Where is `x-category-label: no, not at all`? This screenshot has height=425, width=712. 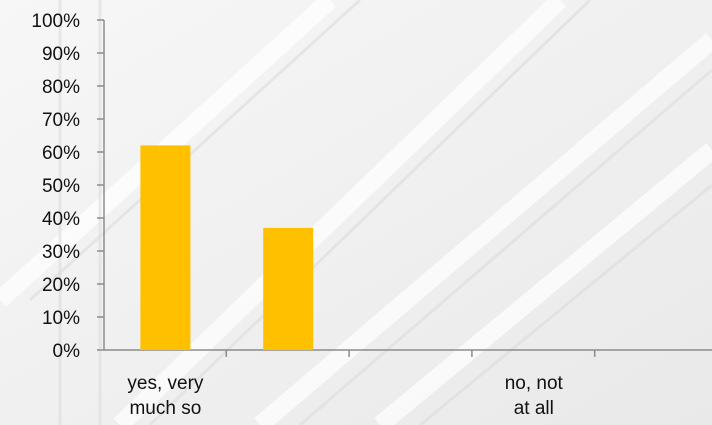
x-category-label: no, not at all is located at coordinates (534, 396).